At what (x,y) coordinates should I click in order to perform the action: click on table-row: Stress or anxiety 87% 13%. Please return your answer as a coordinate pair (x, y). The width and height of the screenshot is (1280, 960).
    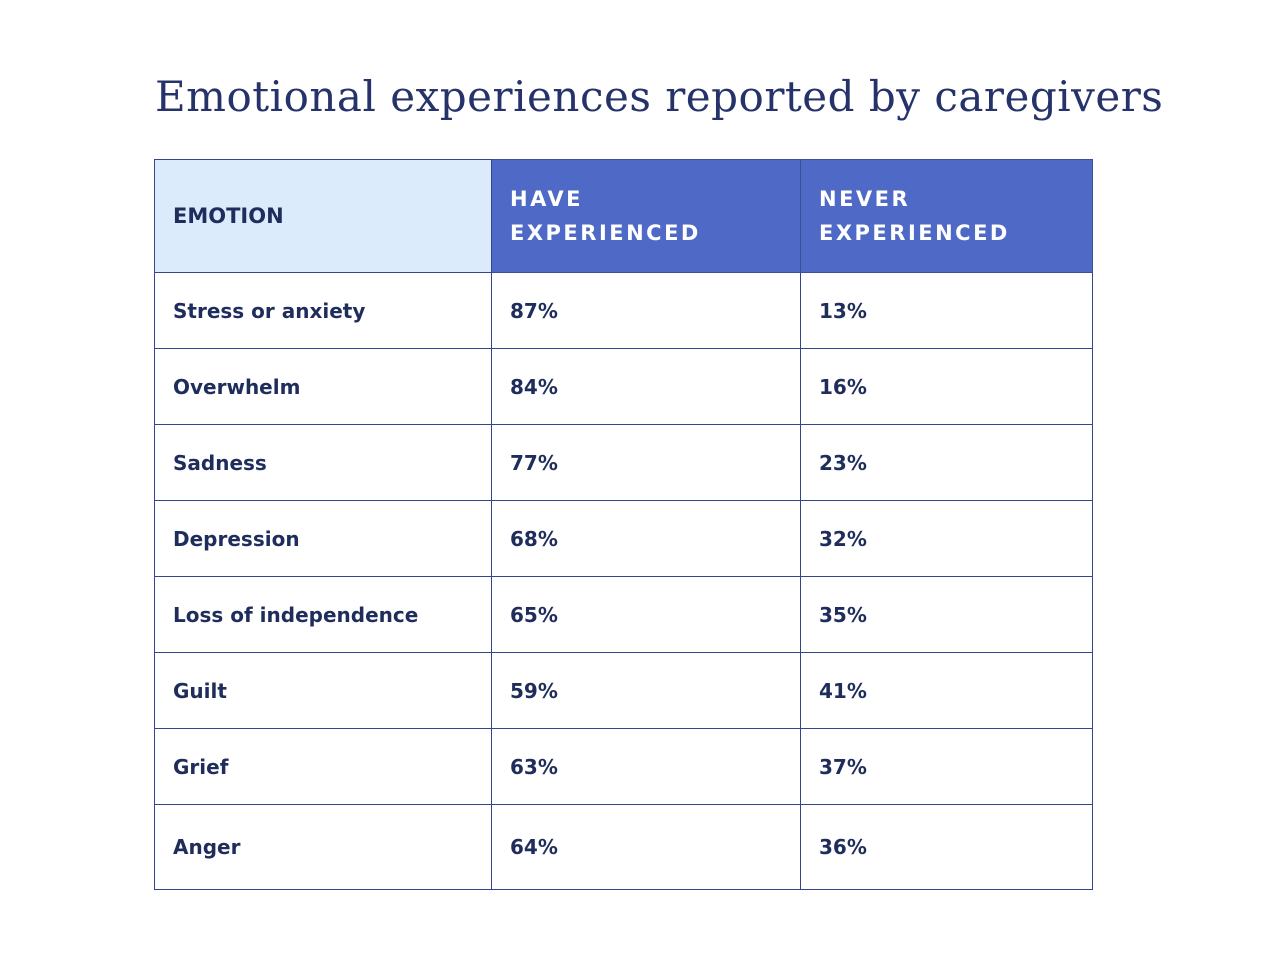
    Looking at the image, I should click on (623, 310).